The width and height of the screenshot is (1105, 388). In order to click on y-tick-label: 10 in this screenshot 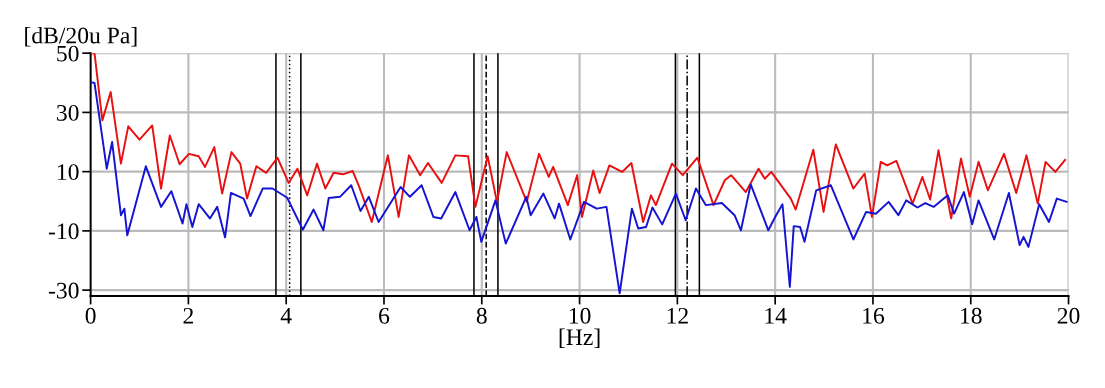, I will do `click(68, 172)`.